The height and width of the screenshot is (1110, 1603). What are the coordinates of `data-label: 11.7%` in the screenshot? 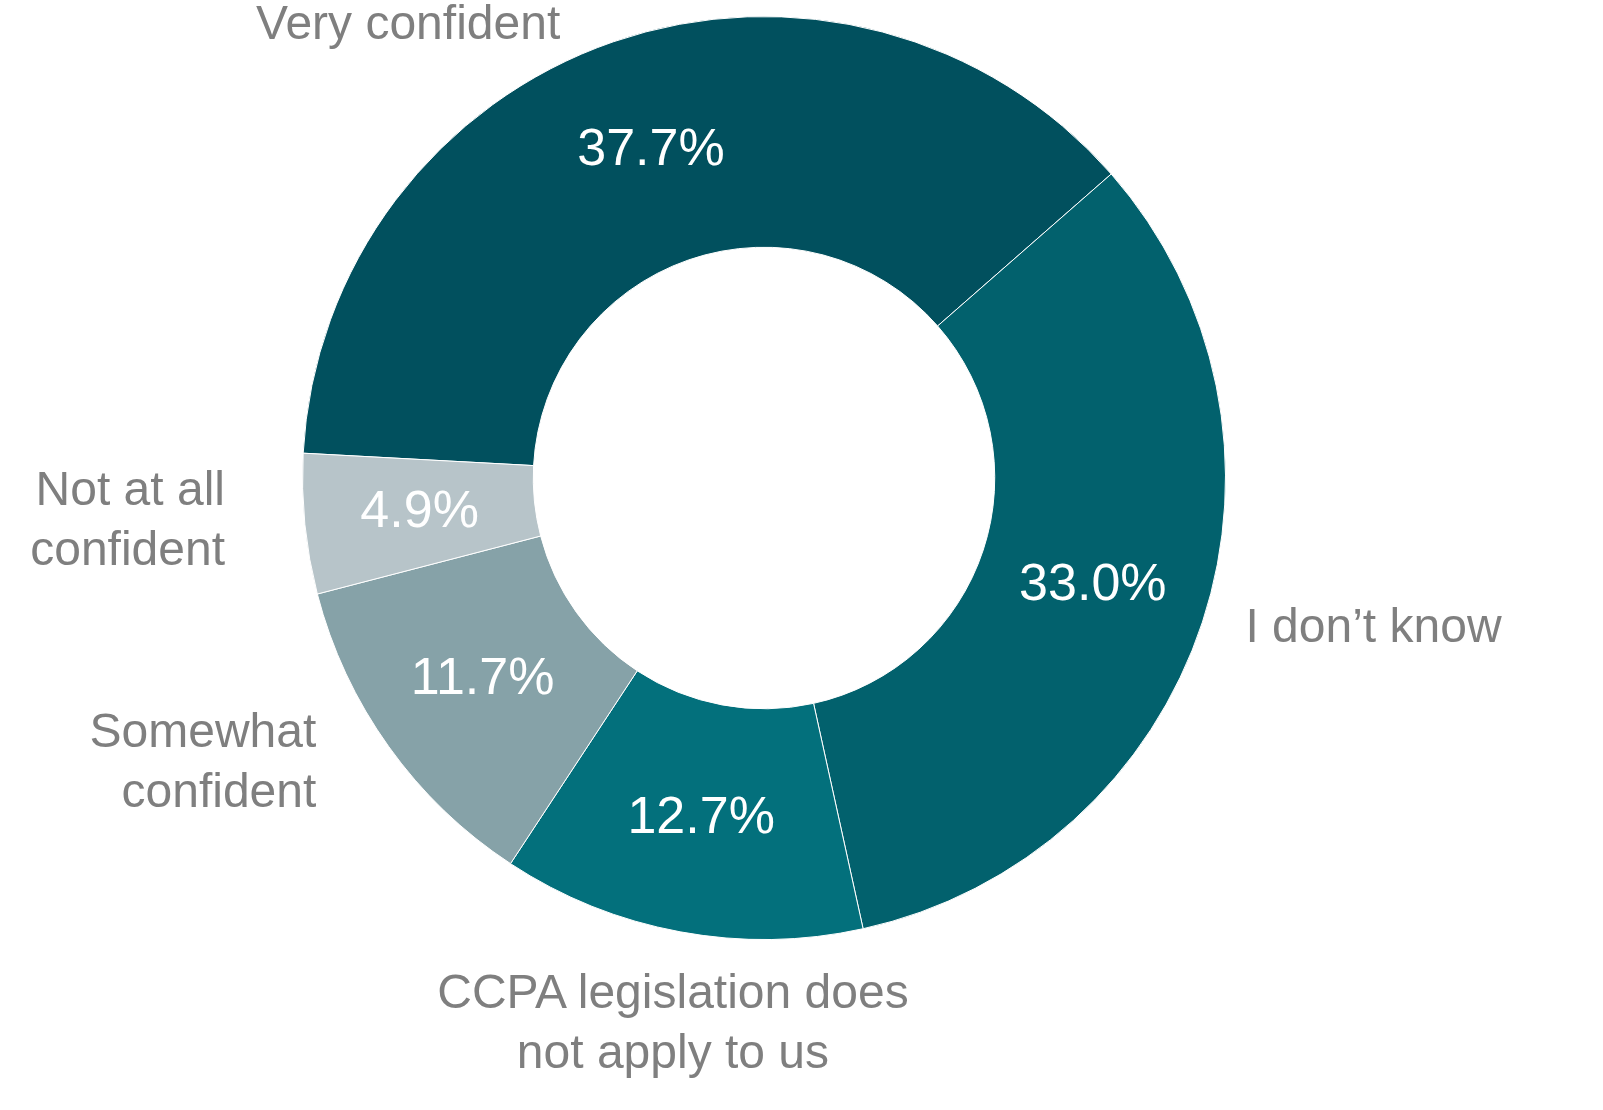 It's located at (482, 675).